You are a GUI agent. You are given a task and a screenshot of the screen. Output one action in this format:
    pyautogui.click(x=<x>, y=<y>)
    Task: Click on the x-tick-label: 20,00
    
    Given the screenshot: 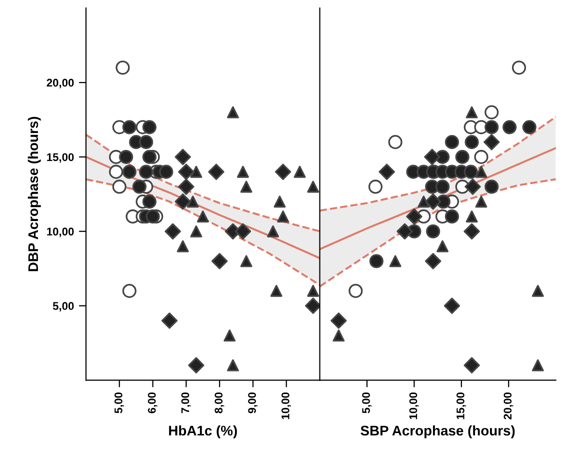 What is the action you would take?
    pyautogui.click(x=509, y=406)
    